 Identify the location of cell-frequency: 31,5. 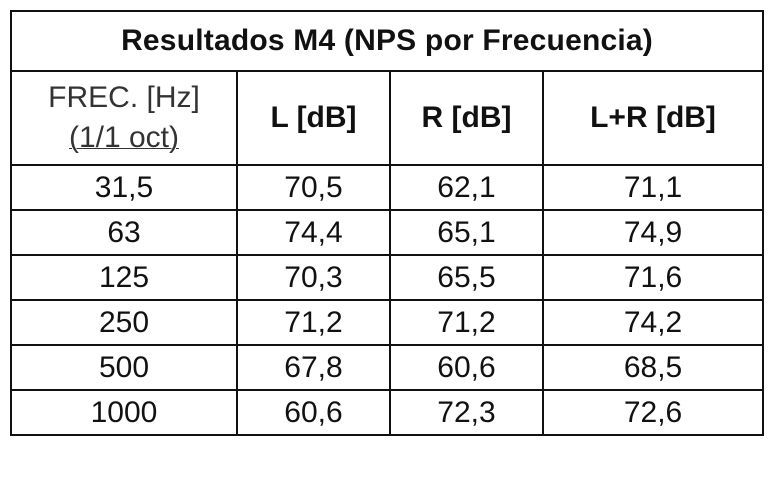
(124, 187).